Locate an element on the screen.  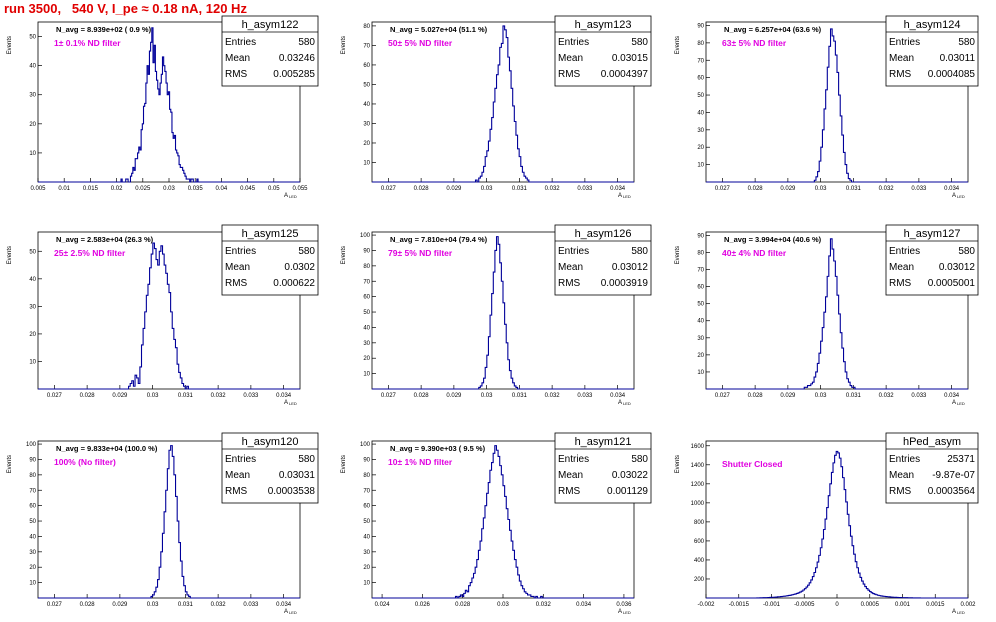
y-tick-label: 60 is located at coordinates (700, 79).